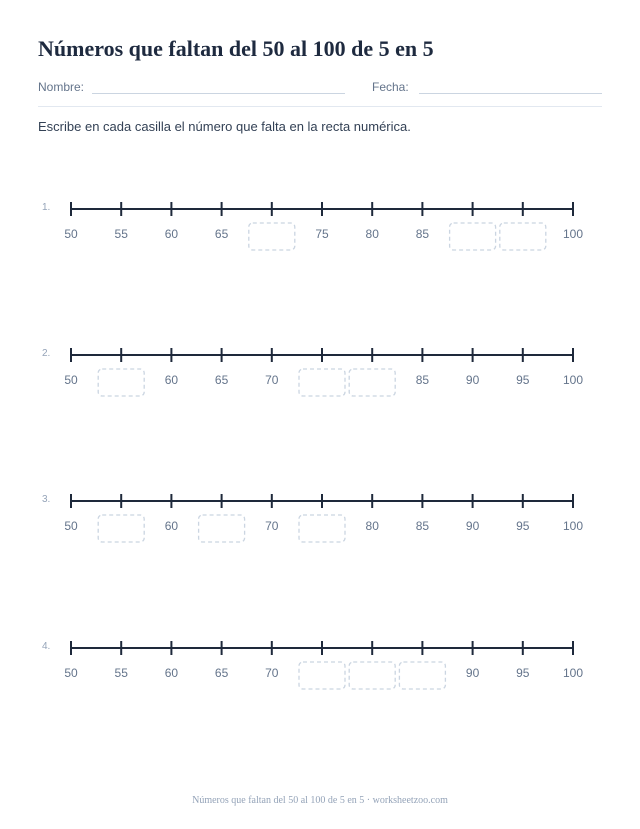 This screenshot has width=640, height=829. I want to click on question-number: 4., so click(46, 646).